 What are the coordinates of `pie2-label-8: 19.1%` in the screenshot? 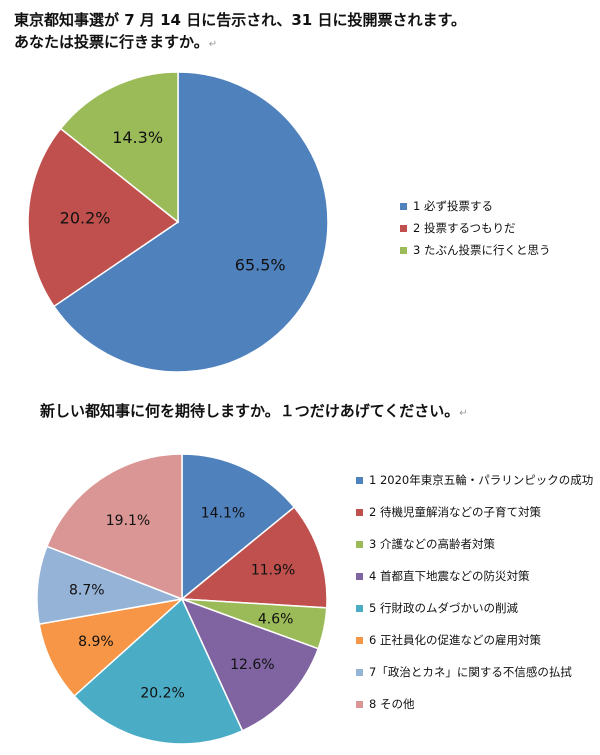 It's located at (128, 521).